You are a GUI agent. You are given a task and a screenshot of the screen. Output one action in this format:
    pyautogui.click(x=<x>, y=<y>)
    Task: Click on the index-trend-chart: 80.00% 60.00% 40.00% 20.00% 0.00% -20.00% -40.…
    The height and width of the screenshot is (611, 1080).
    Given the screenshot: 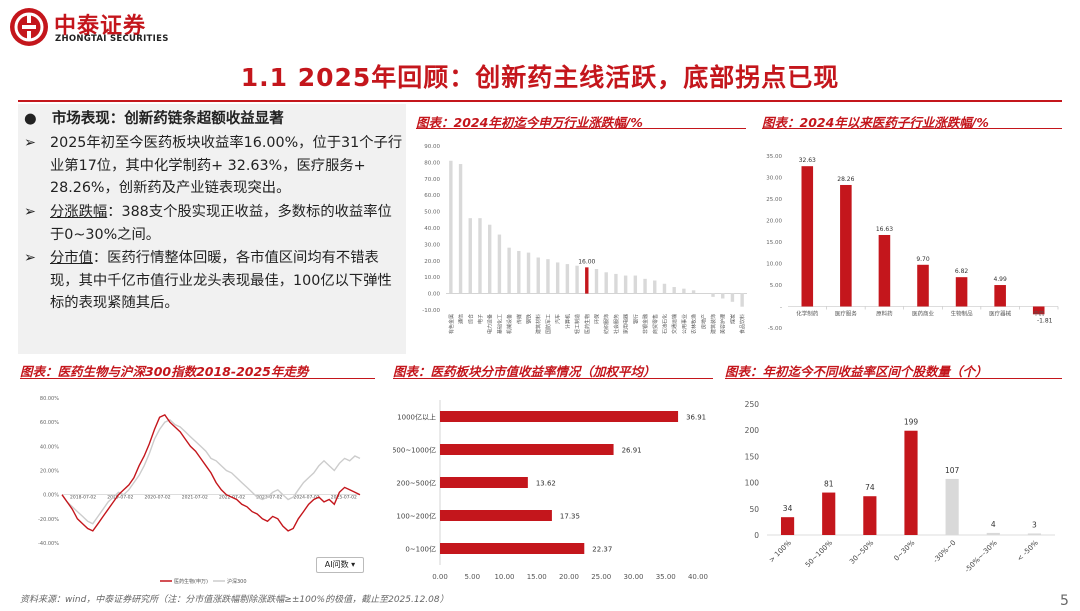 What is the action you would take?
    pyautogui.click(x=199, y=490)
    